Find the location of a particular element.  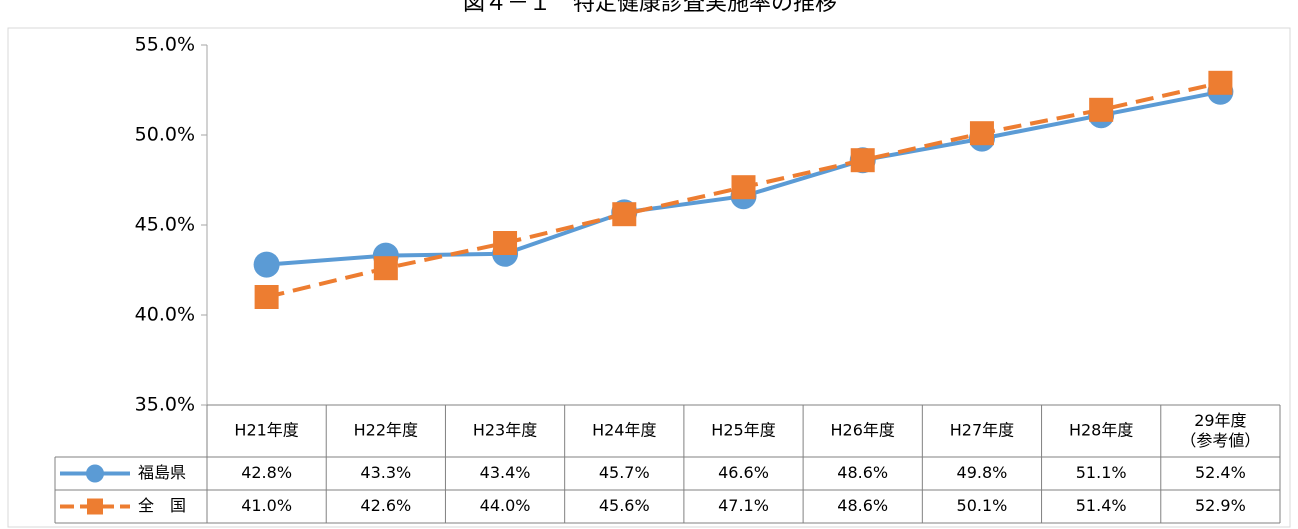

data-label: 51.4% is located at coordinates (1101, 505).